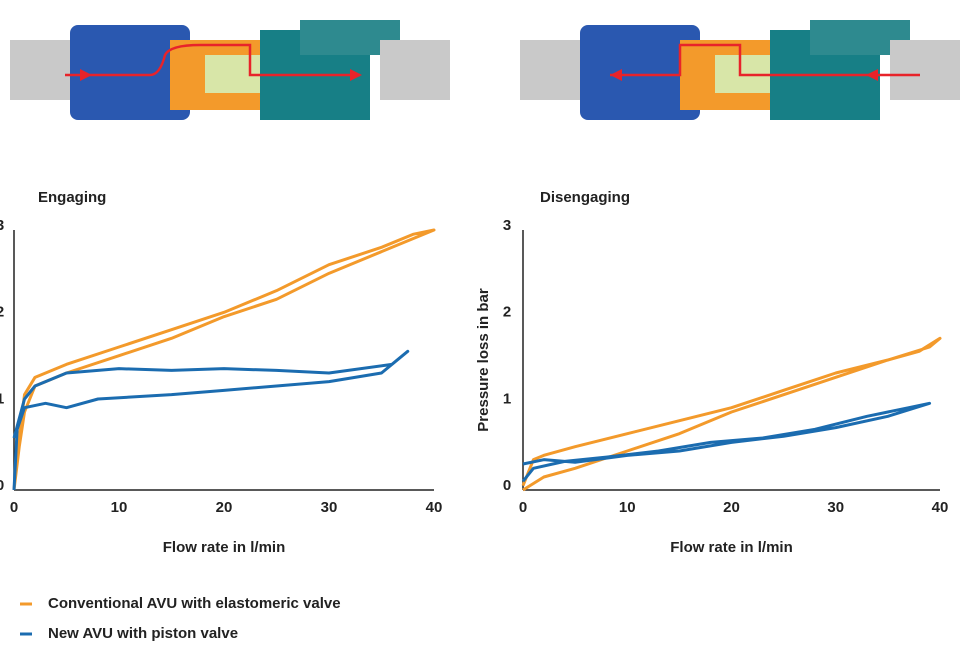 The image size is (960, 649). What do you see at coordinates (72, 197) in the screenshot?
I see `chart-title: Engaging` at bounding box center [72, 197].